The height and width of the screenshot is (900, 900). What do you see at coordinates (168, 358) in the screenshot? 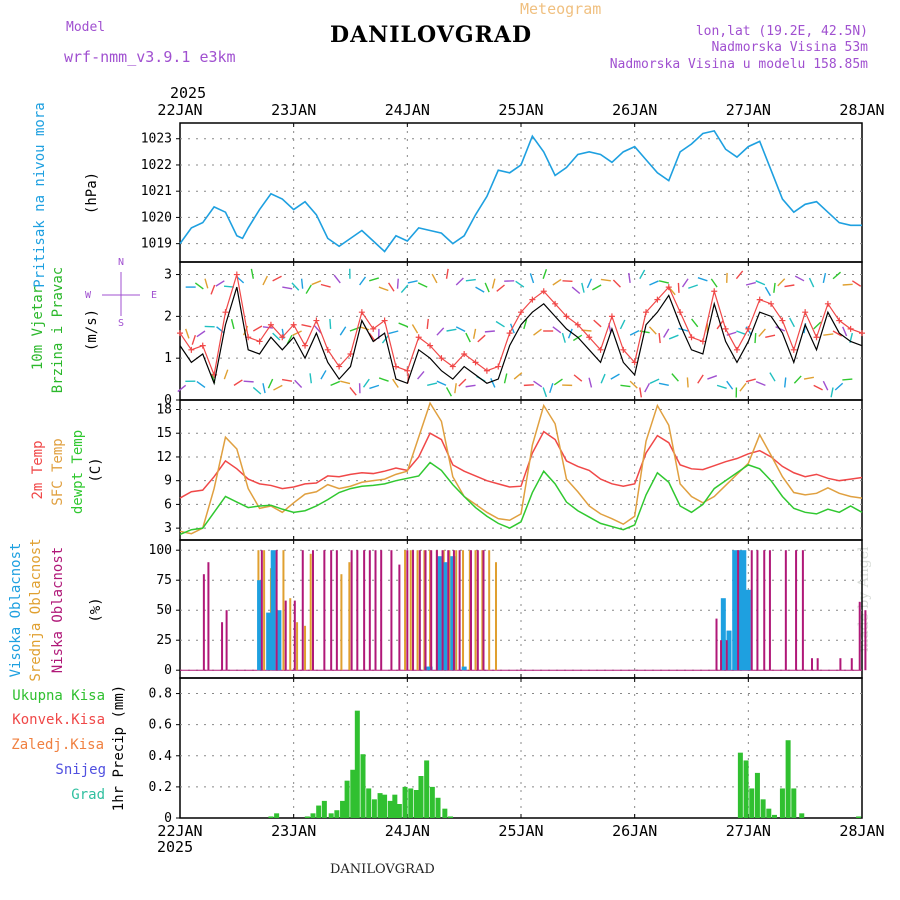
I see `wind-ytick-label: 1` at bounding box center [168, 358].